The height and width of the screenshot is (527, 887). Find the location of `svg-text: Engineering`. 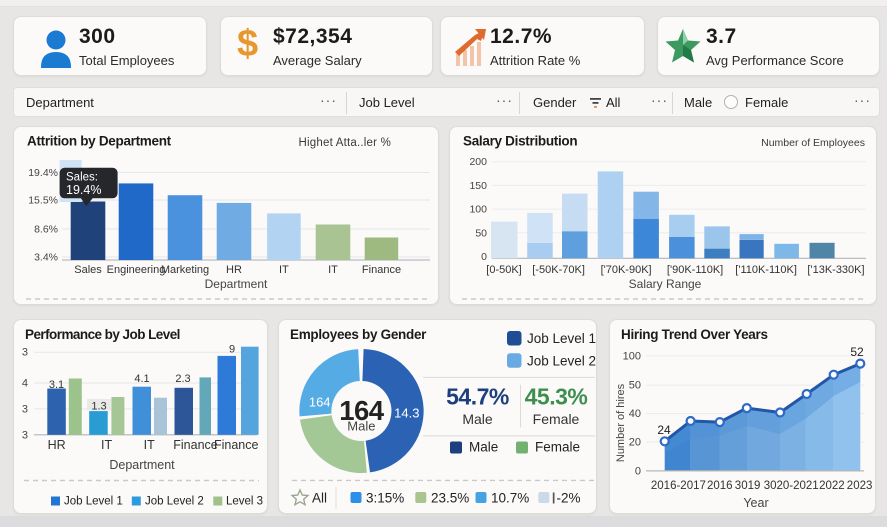

svg-text: Engineering is located at coordinates (136, 270).